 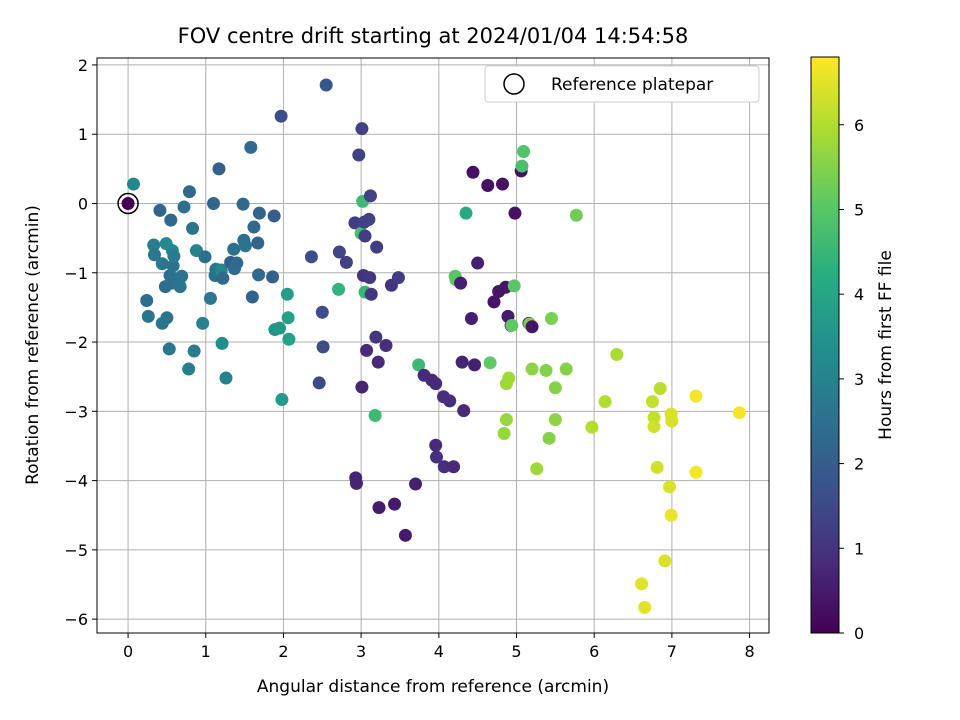 What do you see at coordinates (672, 651) in the screenshot?
I see `x-tick-label: 7` at bounding box center [672, 651].